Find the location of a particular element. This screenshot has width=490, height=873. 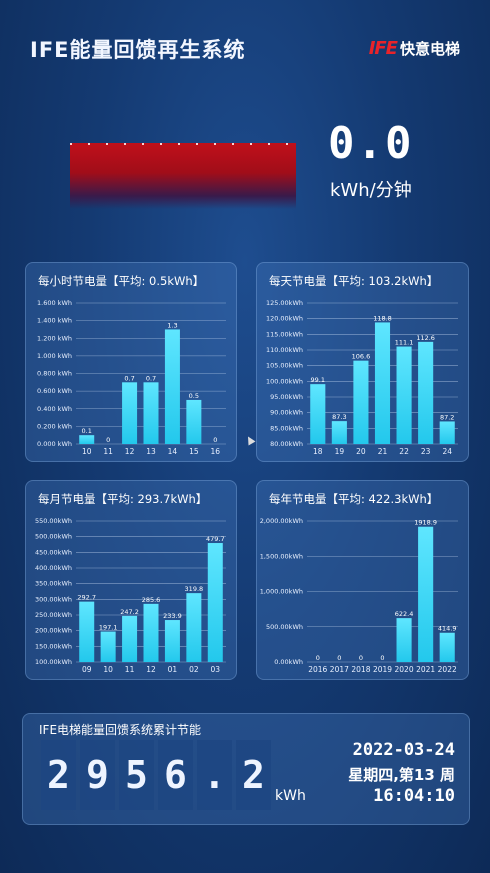

x-tick-label: 16 is located at coordinates (216, 451).